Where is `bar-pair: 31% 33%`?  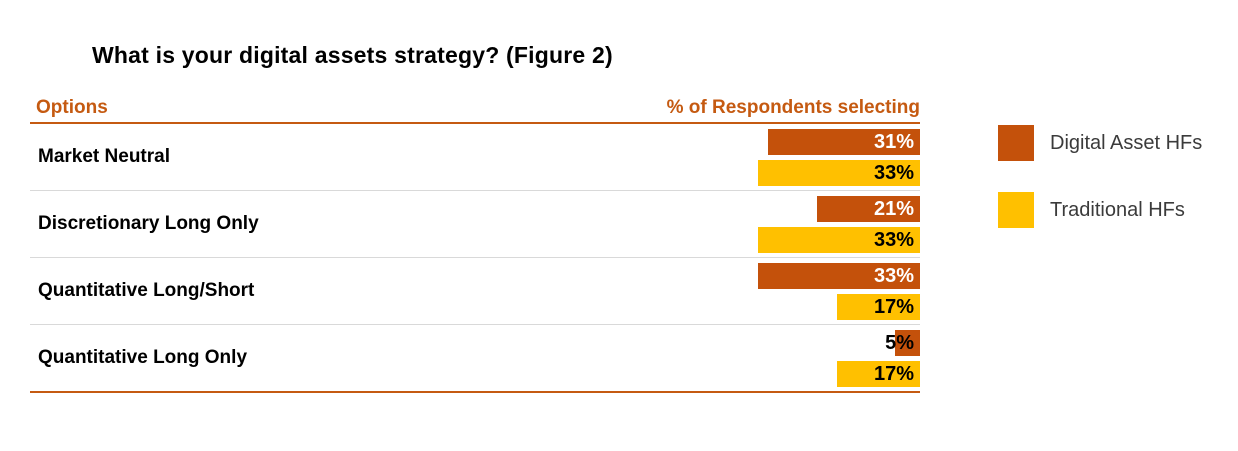
bar-pair: 31% 33% is located at coordinates (475, 157).